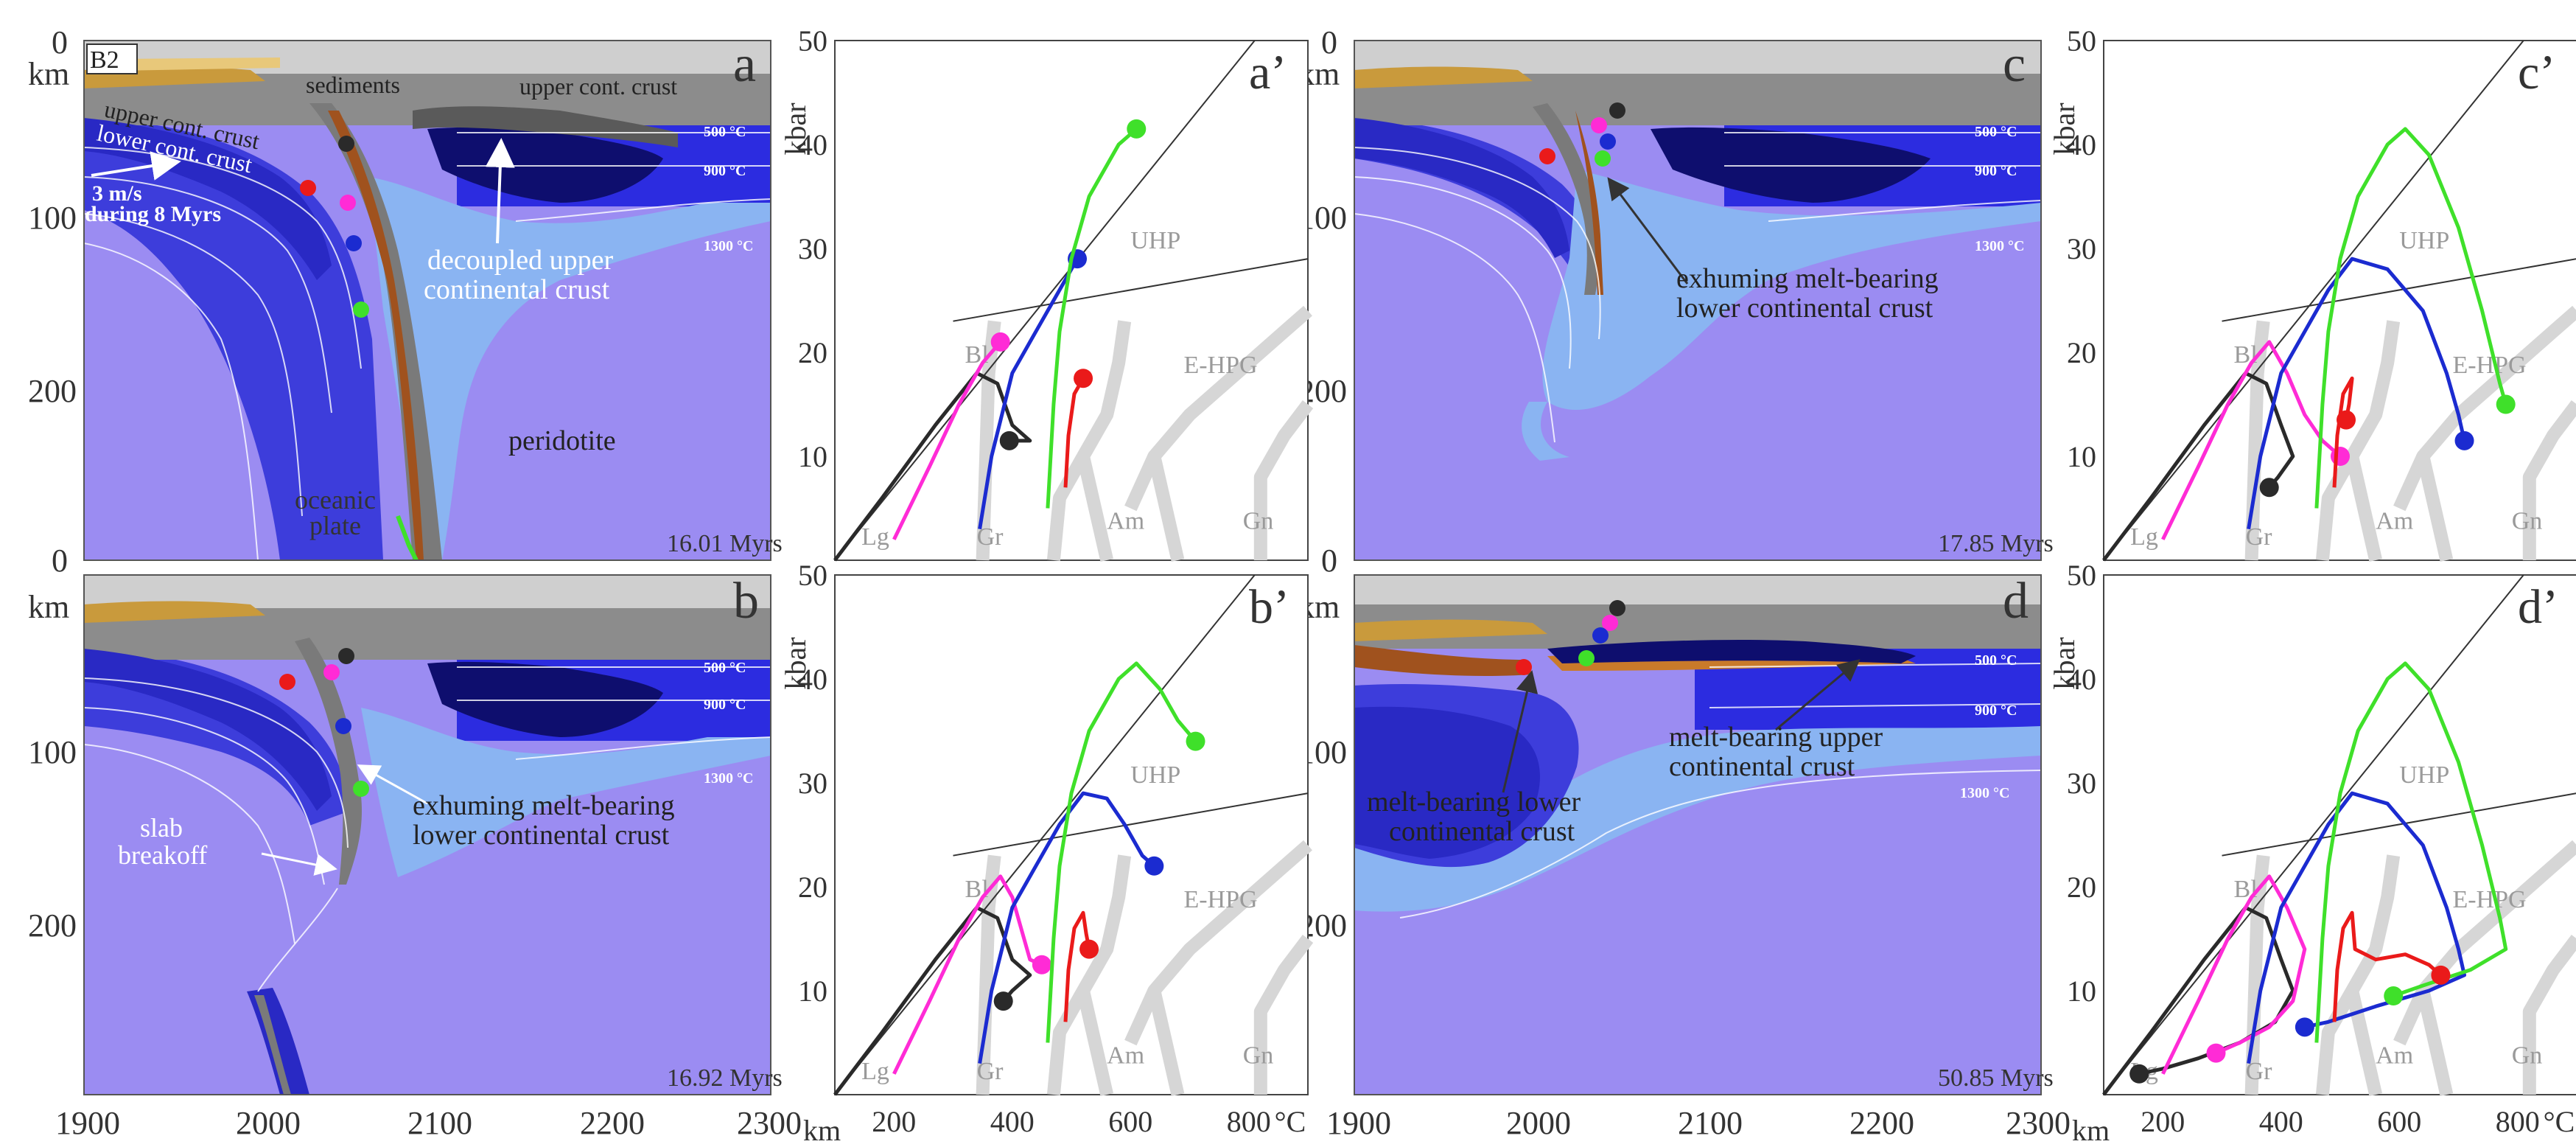  I want to click on panel-c-section, so click(1697, 300).